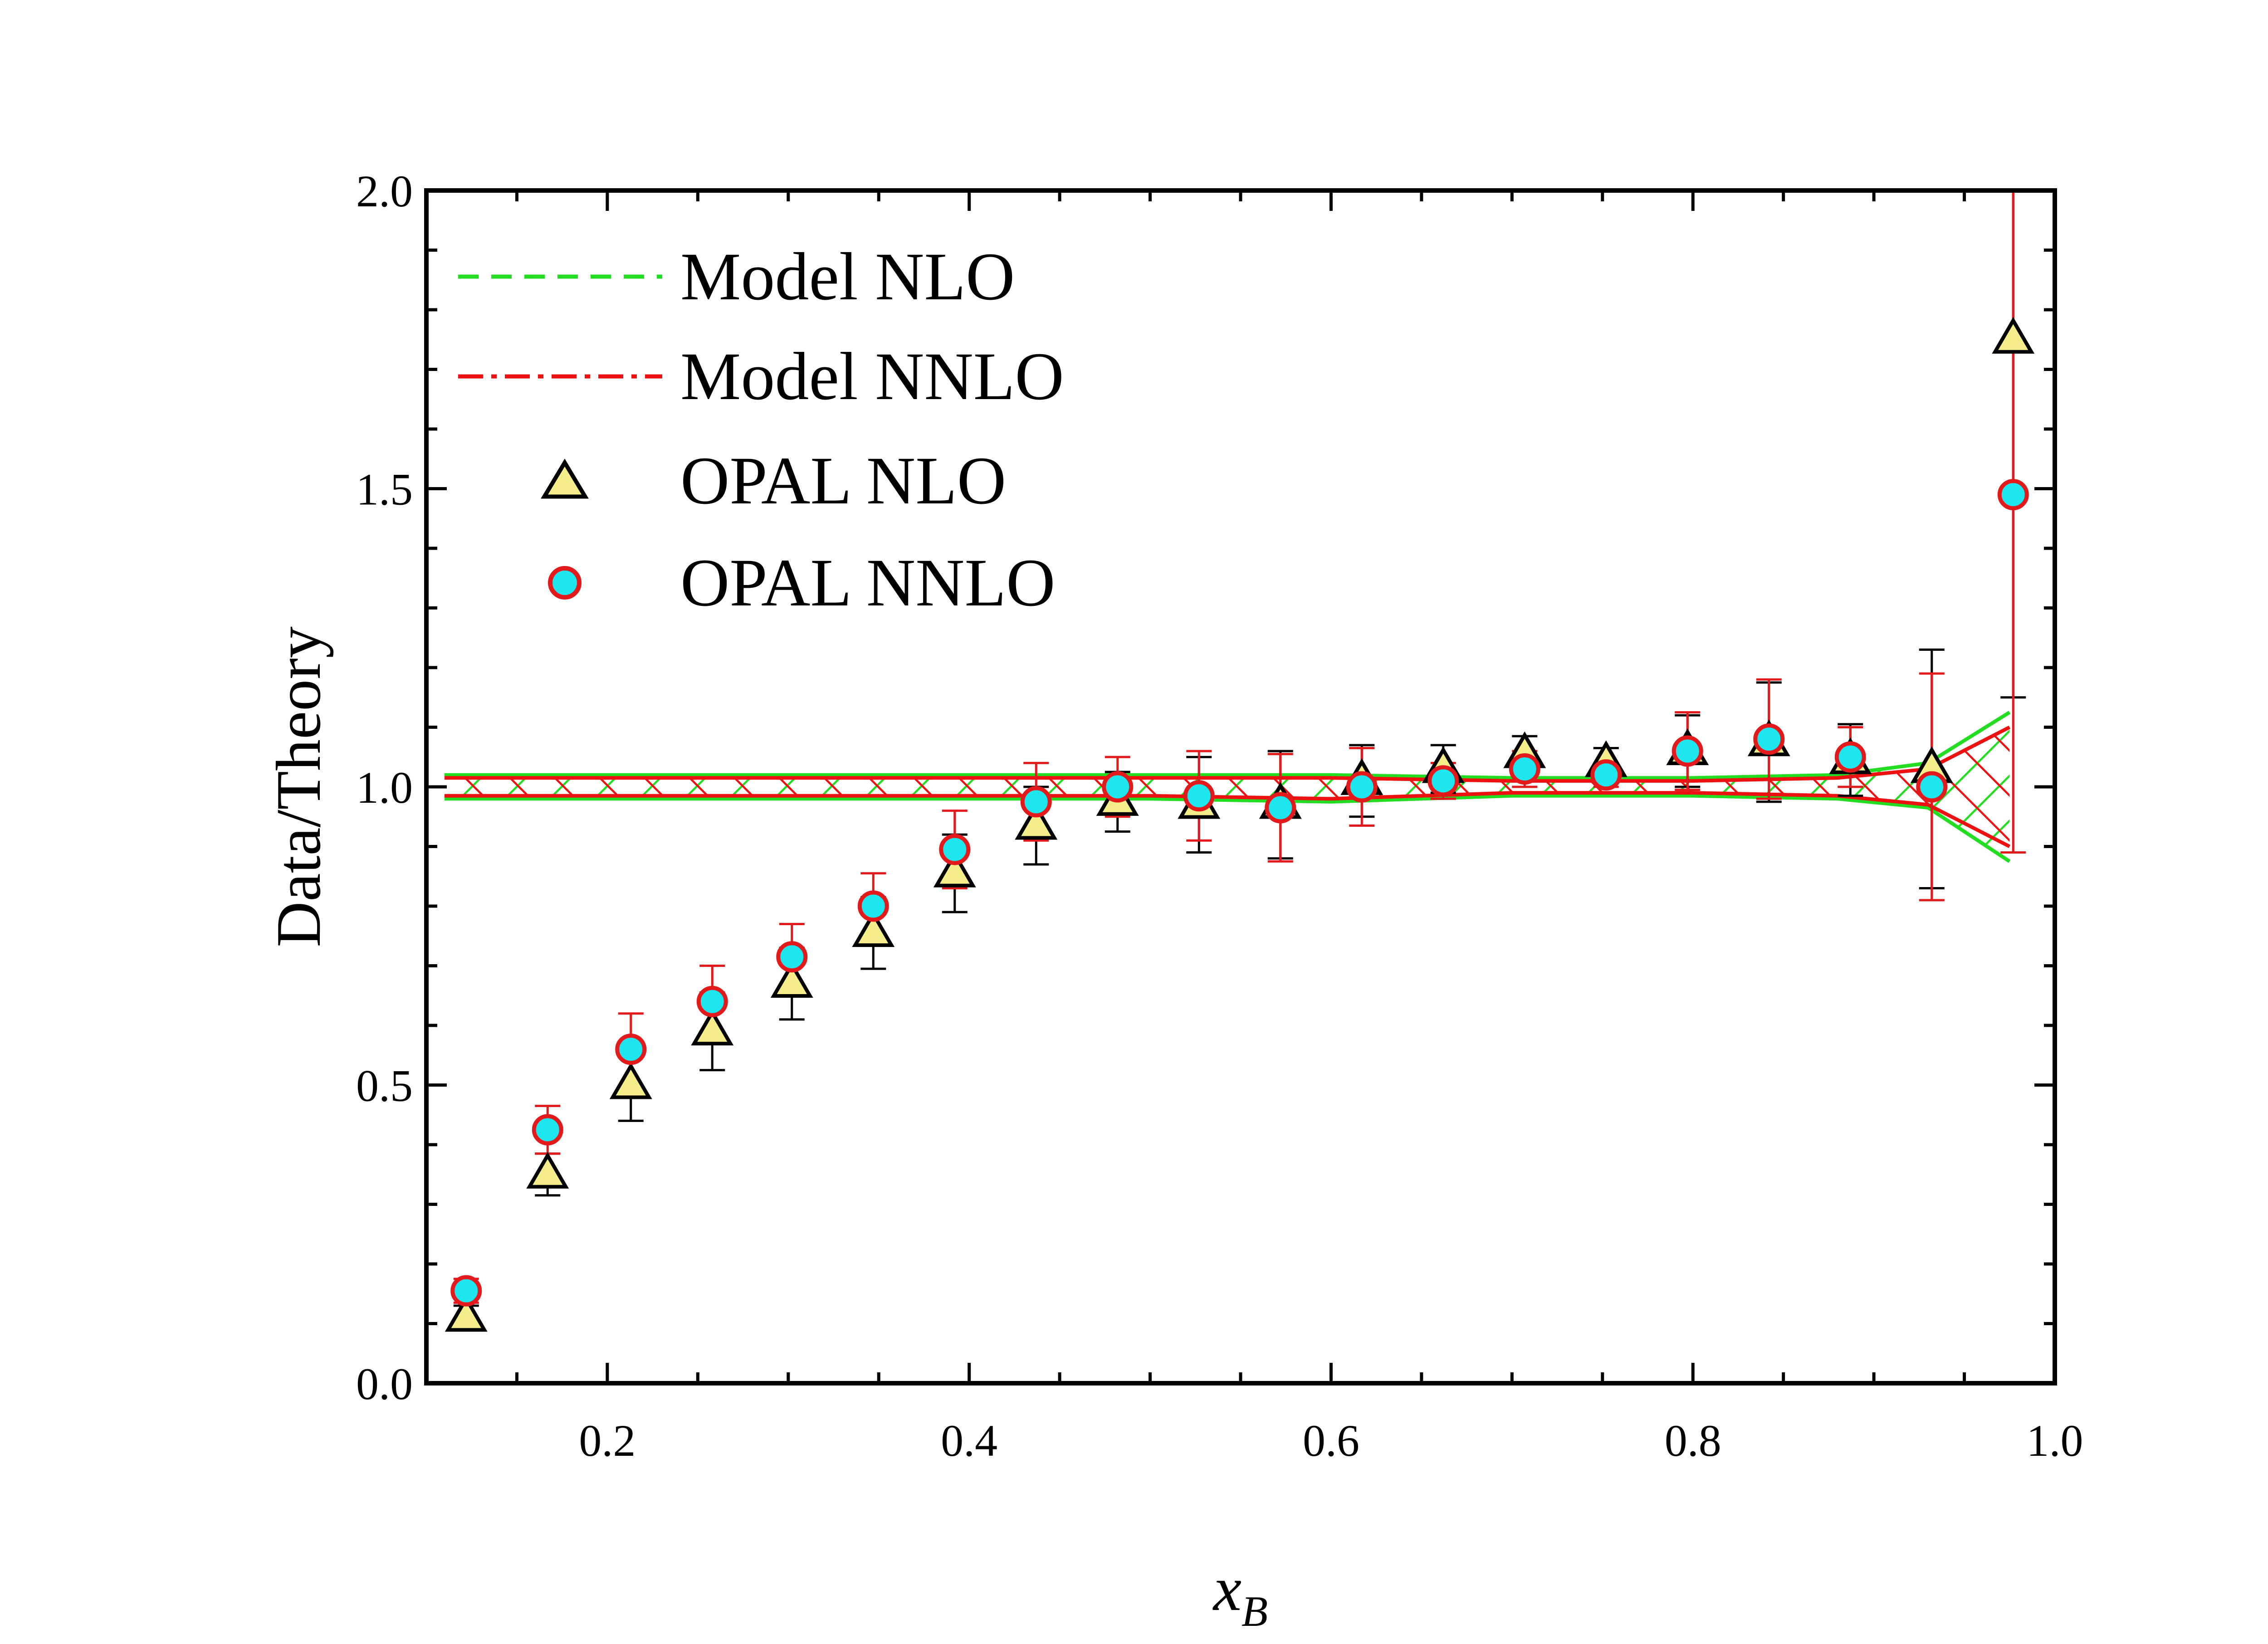 The width and height of the screenshot is (2268, 1644). Describe the element at coordinates (565, 583) in the screenshot. I see `legend-marker-opal-nnlo` at that location.